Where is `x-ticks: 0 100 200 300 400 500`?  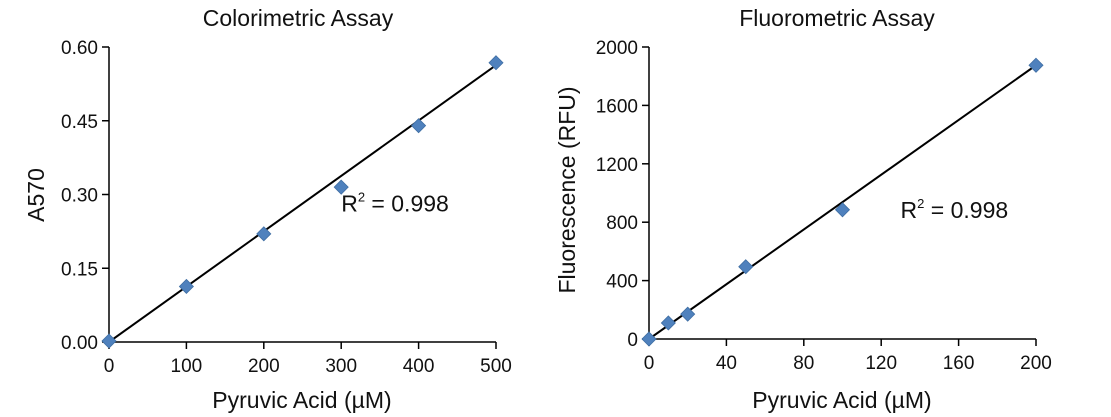
x-ticks: 0 100 200 300 400 500 is located at coordinates (308, 359).